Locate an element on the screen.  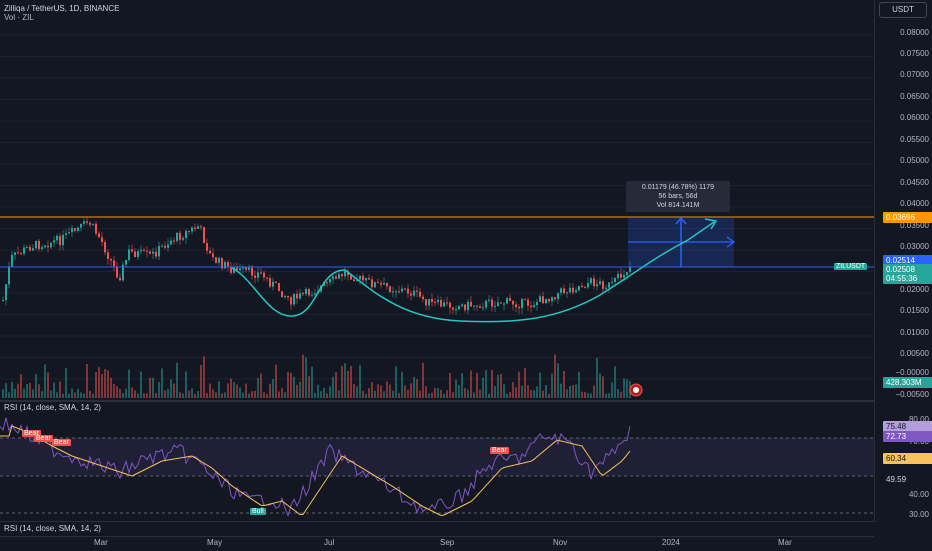
price-tick: 0.06000 is located at coordinates (914, 117).